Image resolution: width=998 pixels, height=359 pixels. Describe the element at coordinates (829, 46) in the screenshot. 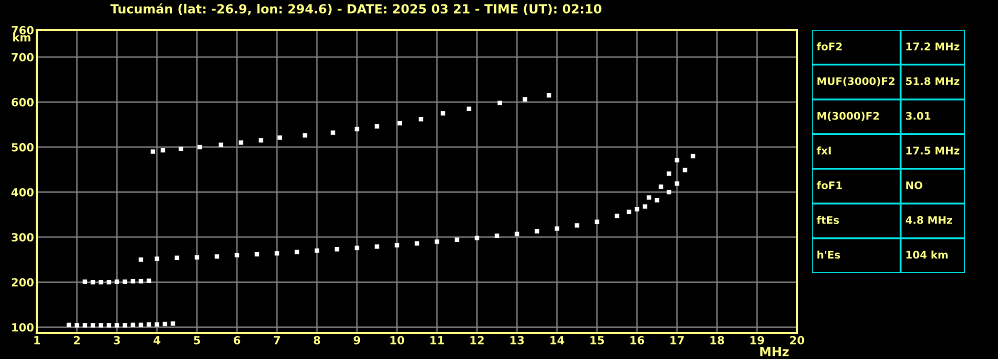

I see `text: foF2` at that location.